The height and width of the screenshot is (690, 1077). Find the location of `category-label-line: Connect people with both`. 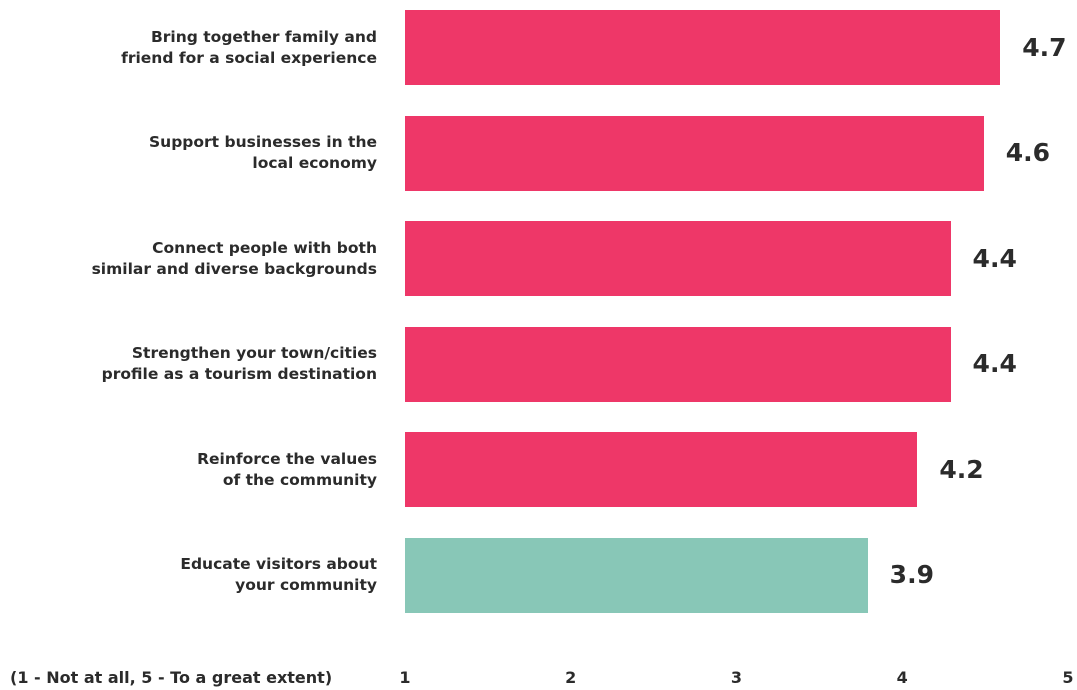

category-label-line: Connect people with both is located at coordinates (264, 247).